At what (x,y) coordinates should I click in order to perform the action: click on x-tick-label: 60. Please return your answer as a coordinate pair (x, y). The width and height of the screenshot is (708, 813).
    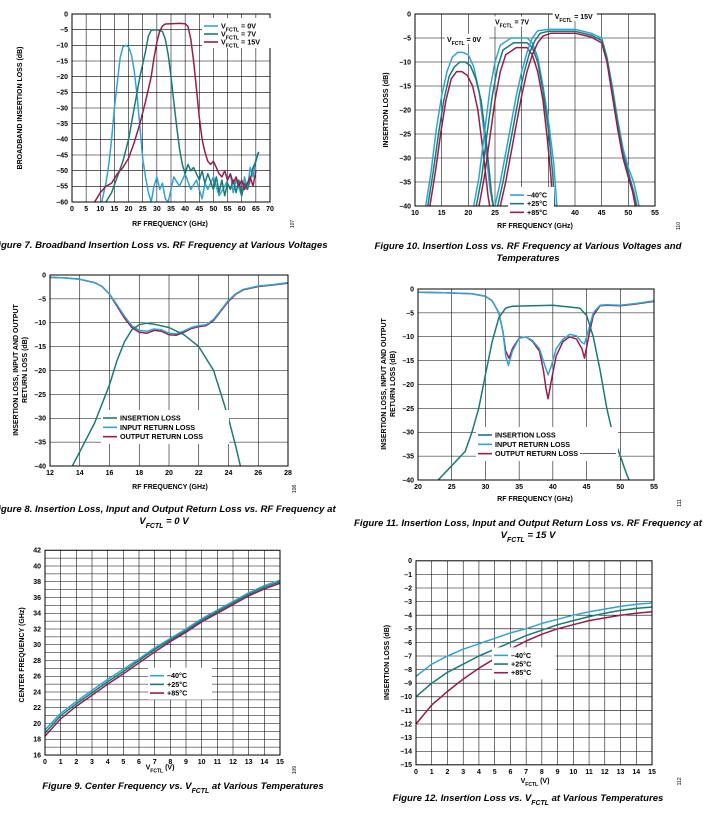
    Looking at the image, I should click on (242, 209).